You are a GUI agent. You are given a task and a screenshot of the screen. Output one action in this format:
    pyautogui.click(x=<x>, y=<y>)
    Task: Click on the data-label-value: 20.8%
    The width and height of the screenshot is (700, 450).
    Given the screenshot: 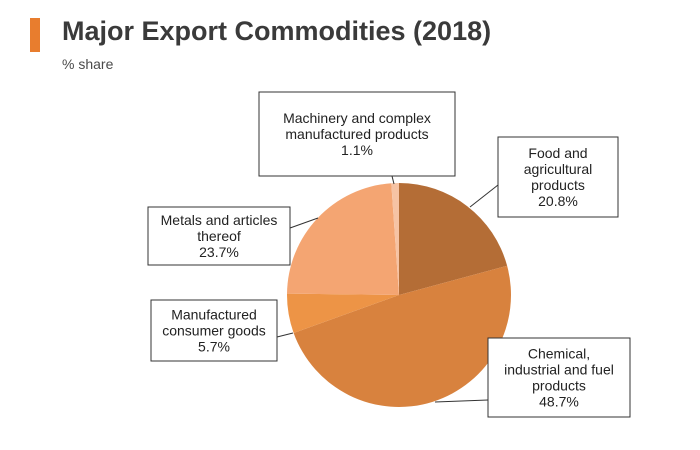 What is the action you would take?
    pyautogui.click(x=558, y=201)
    